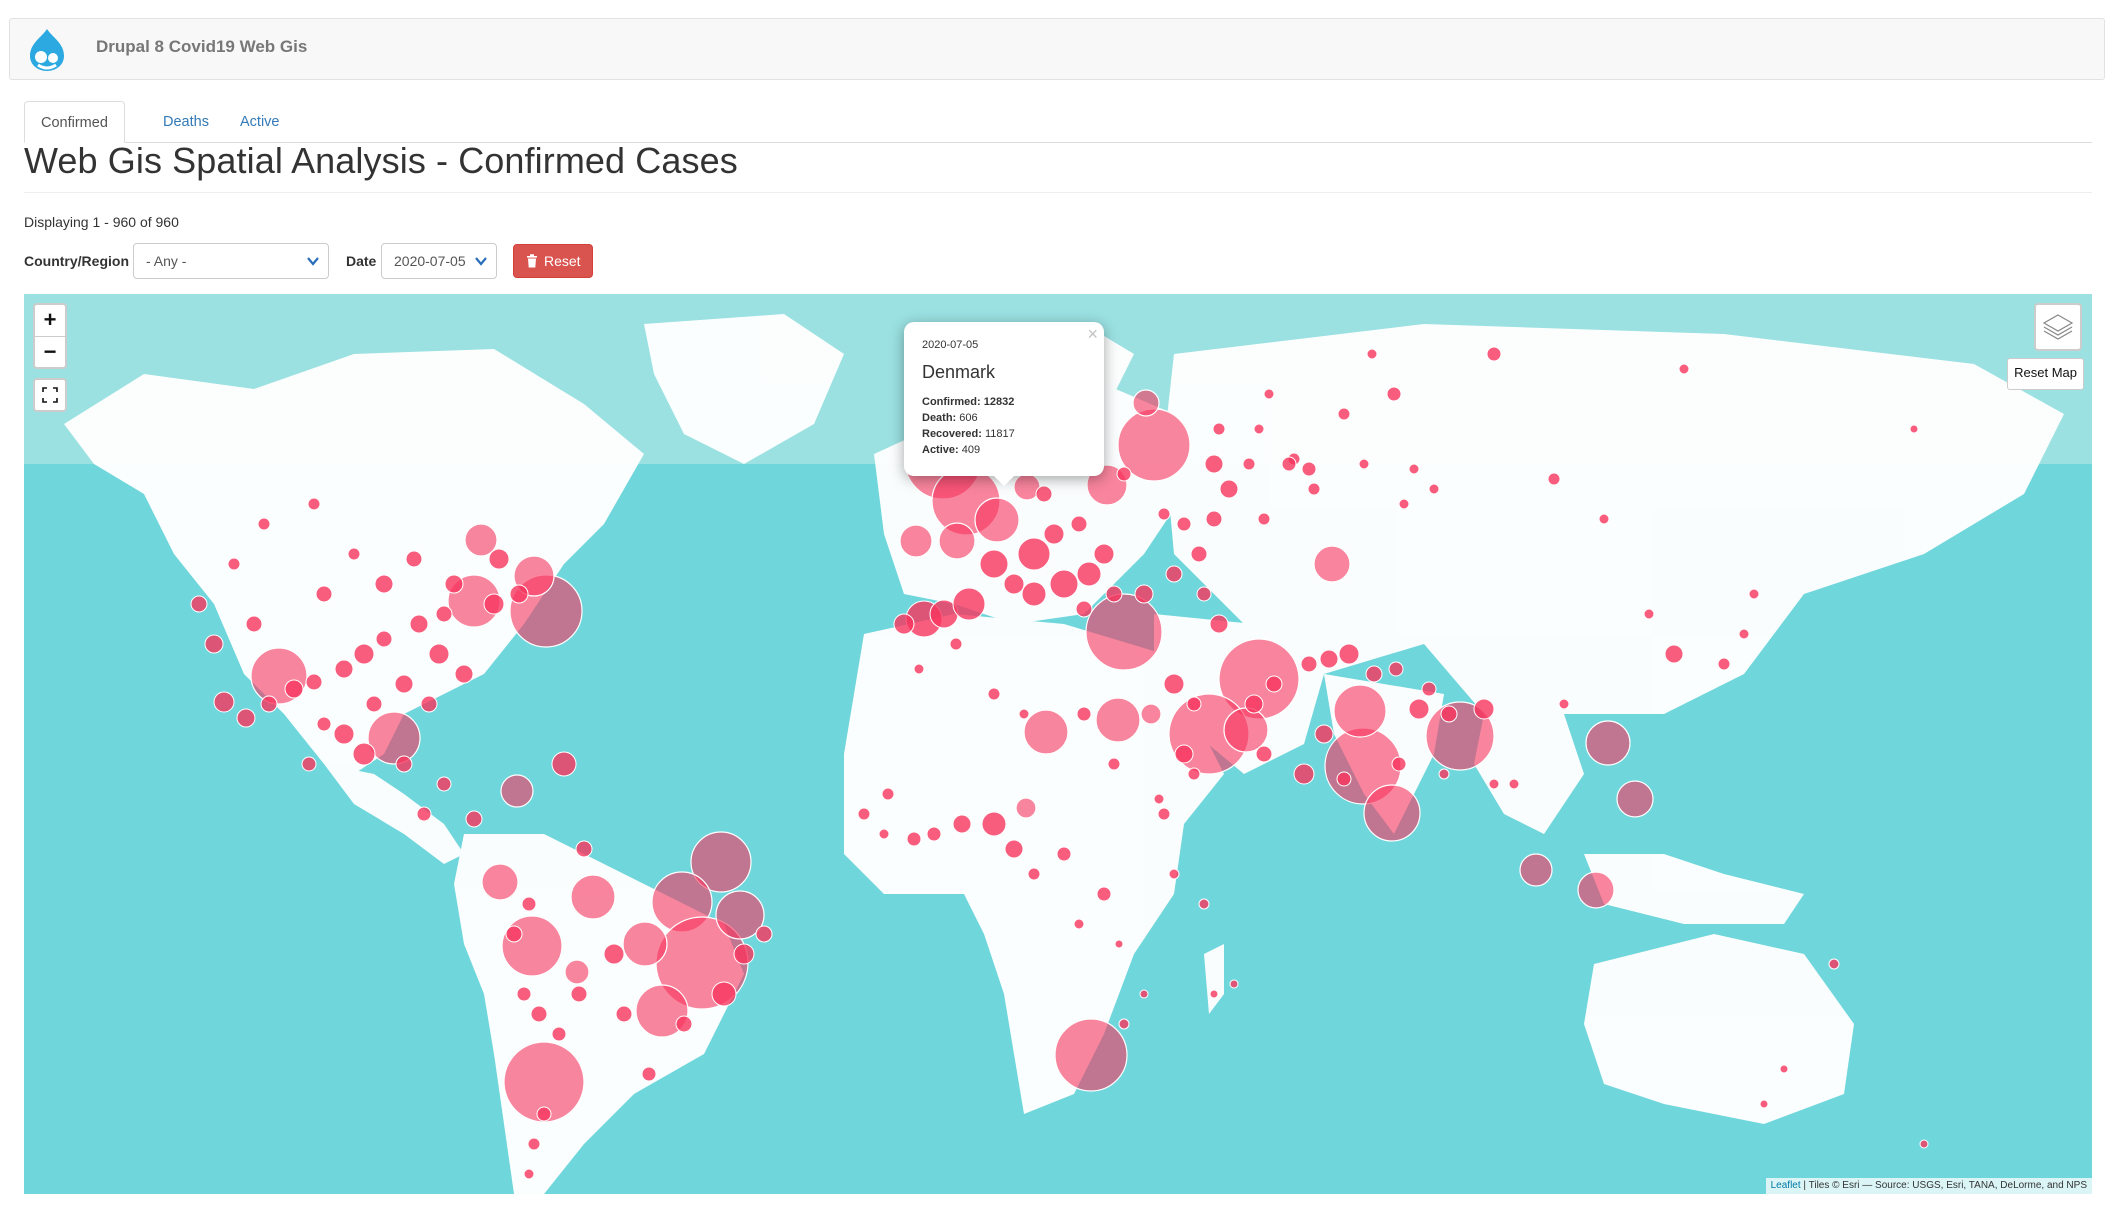 Image resolution: width=2112 pixels, height=1221 pixels. I want to click on results-summary: Displaying 1 - 960 of 960, so click(101, 222).